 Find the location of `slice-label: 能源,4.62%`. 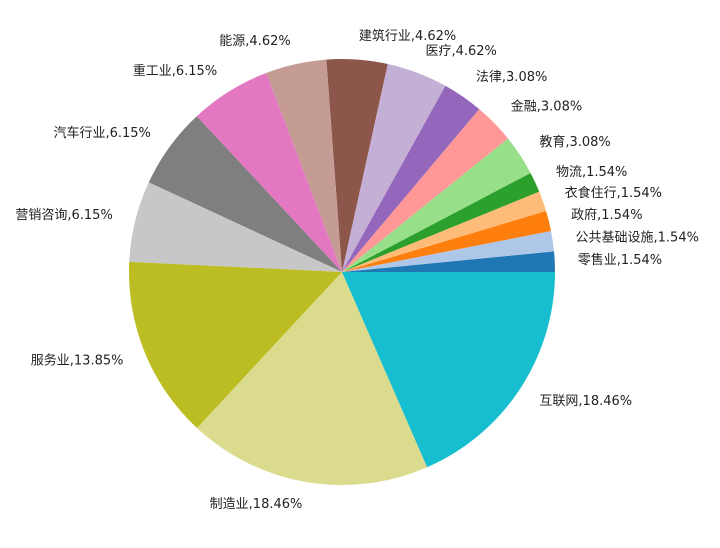

slice-label: 能源,4.62% is located at coordinates (254, 41).